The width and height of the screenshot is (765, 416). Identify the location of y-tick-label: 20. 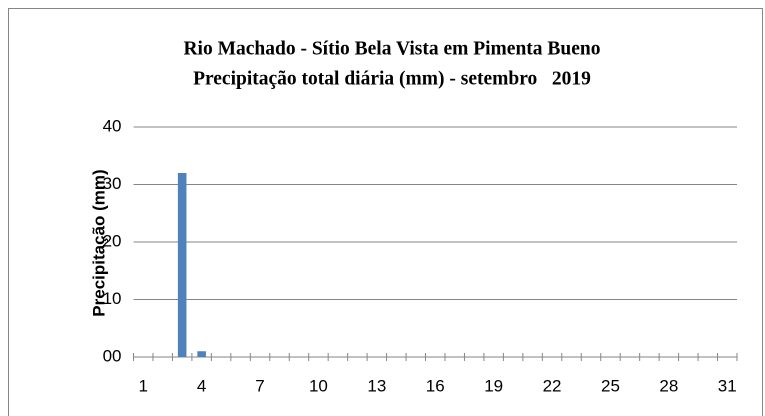
(112, 240).